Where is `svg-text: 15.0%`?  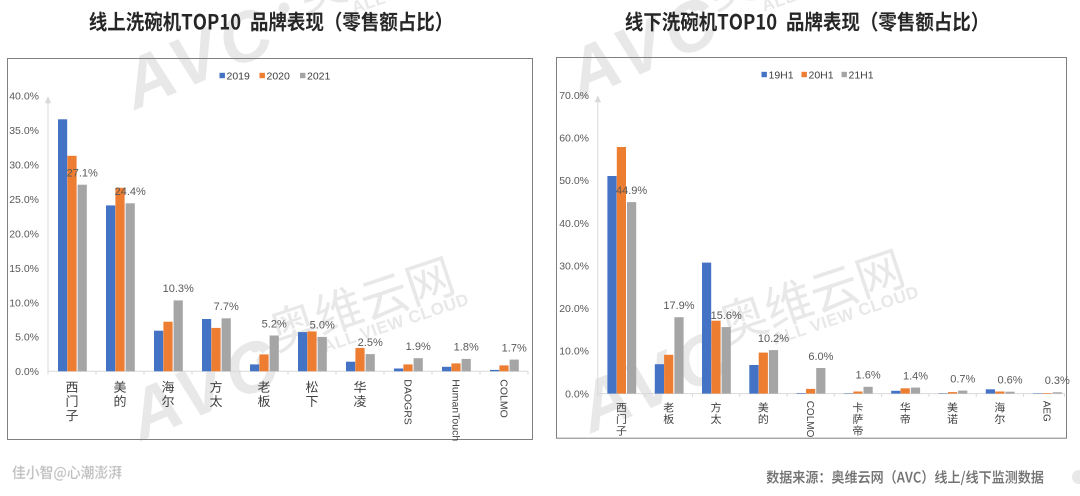 svg-text: 15.0% is located at coordinates (24, 269).